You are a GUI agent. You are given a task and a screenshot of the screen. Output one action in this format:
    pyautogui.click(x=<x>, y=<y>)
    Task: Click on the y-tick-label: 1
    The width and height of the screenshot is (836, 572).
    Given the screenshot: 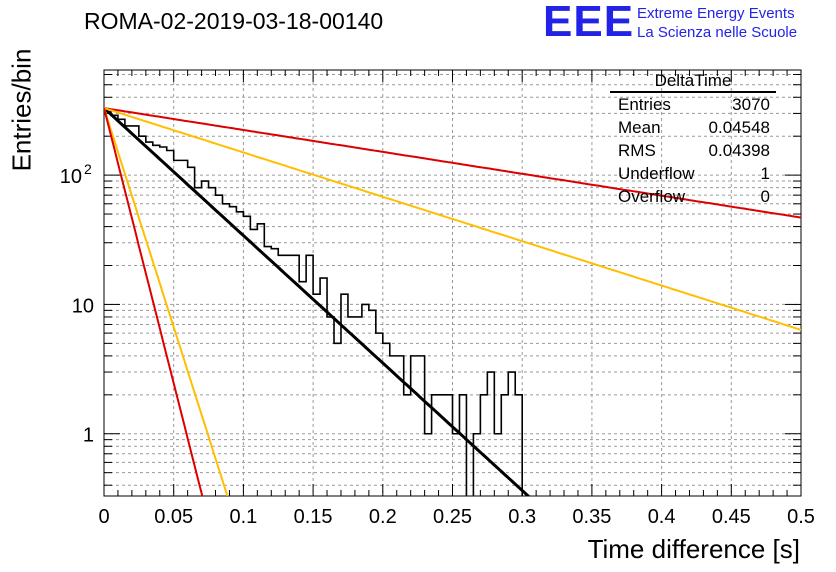 What is the action you would take?
    pyautogui.click(x=88, y=436)
    